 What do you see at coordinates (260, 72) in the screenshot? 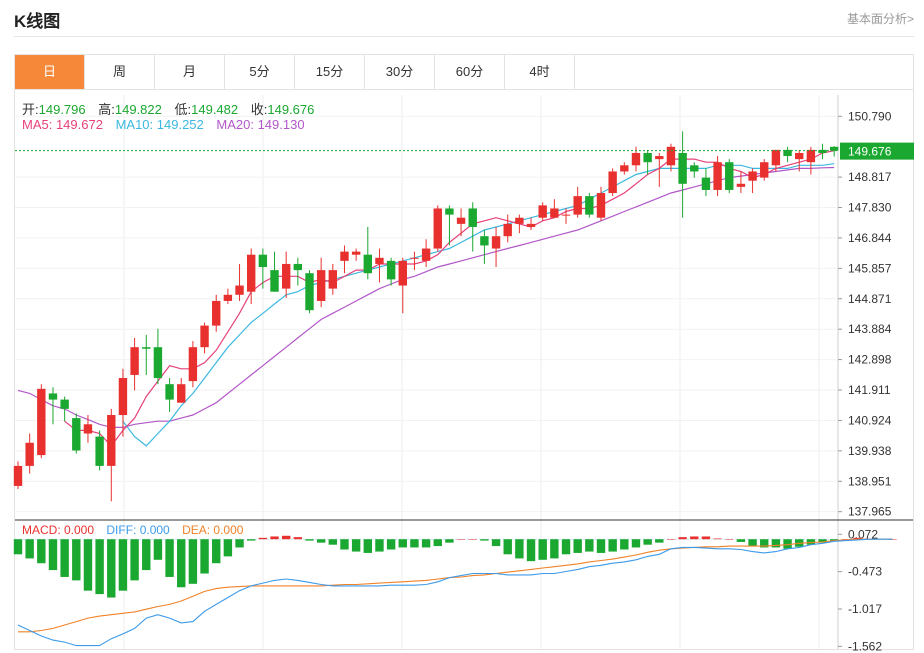
I see `tab-5min: 5分` at bounding box center [260, 72].